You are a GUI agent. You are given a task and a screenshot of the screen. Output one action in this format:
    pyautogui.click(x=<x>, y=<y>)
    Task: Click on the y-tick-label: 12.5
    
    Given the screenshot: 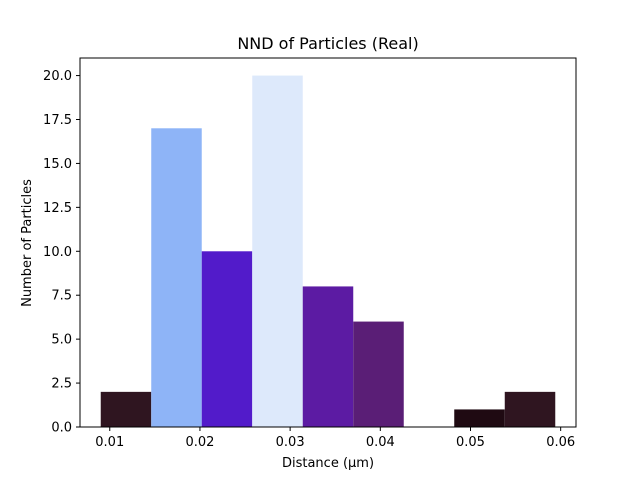 What is the action you would take?
    pyautogui.click(x=57, y=208)
    